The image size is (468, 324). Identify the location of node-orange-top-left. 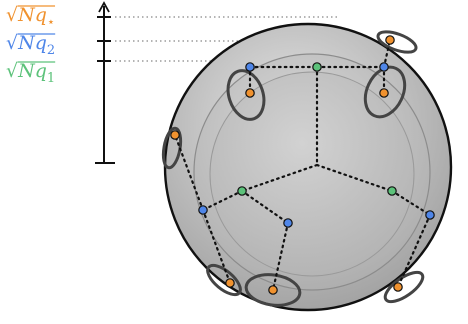
(250, 93).